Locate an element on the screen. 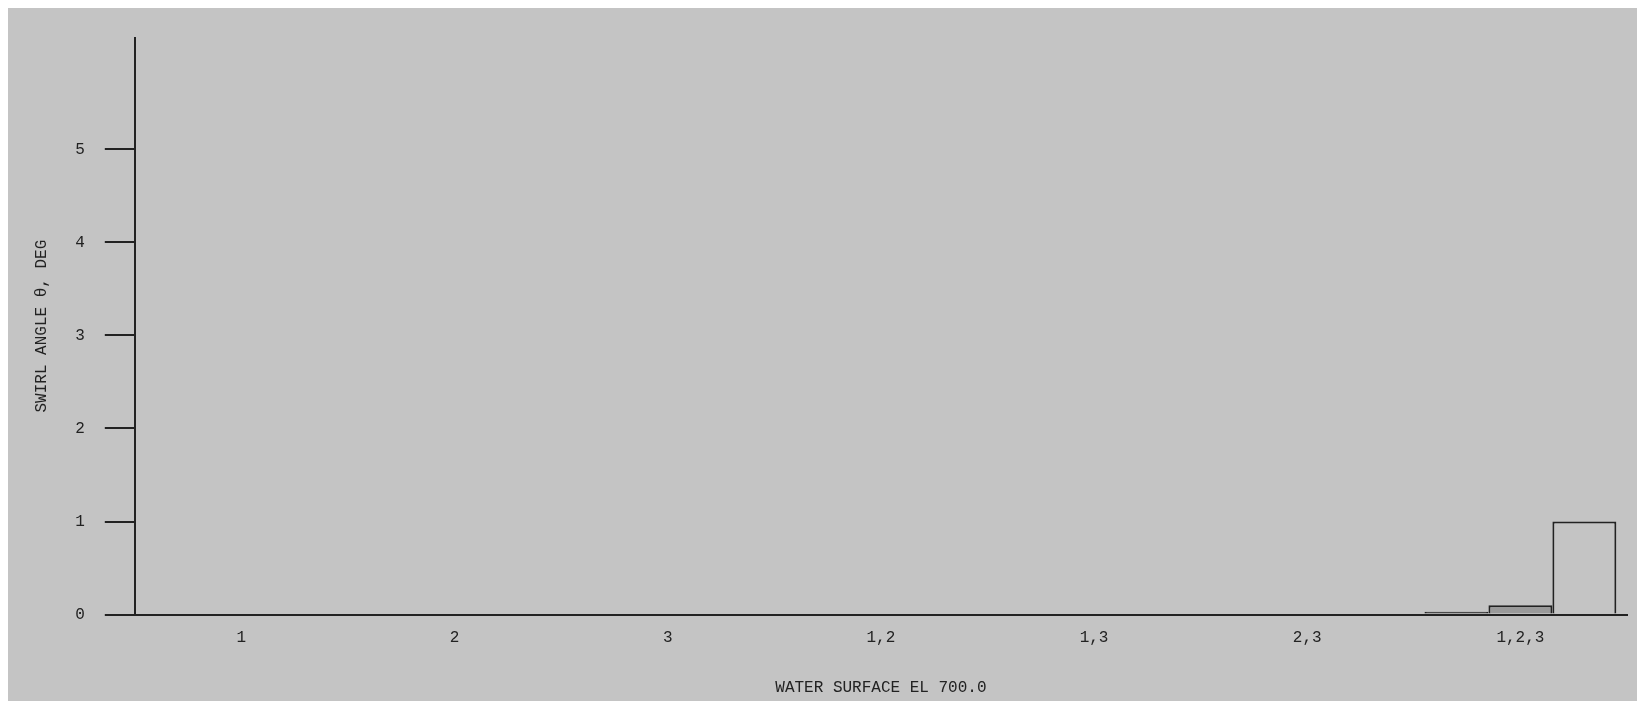 This screenshot has height=709, width=1645. y-tick-label: 5 is located at coordinates (80, 149).